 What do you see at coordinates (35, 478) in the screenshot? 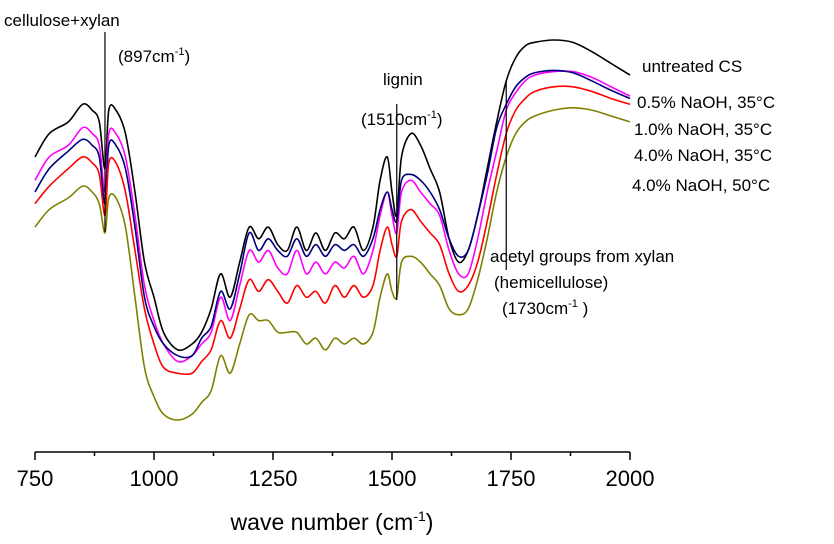
I see `x-tick-label-750: 750` at bounding box center [35, 478].